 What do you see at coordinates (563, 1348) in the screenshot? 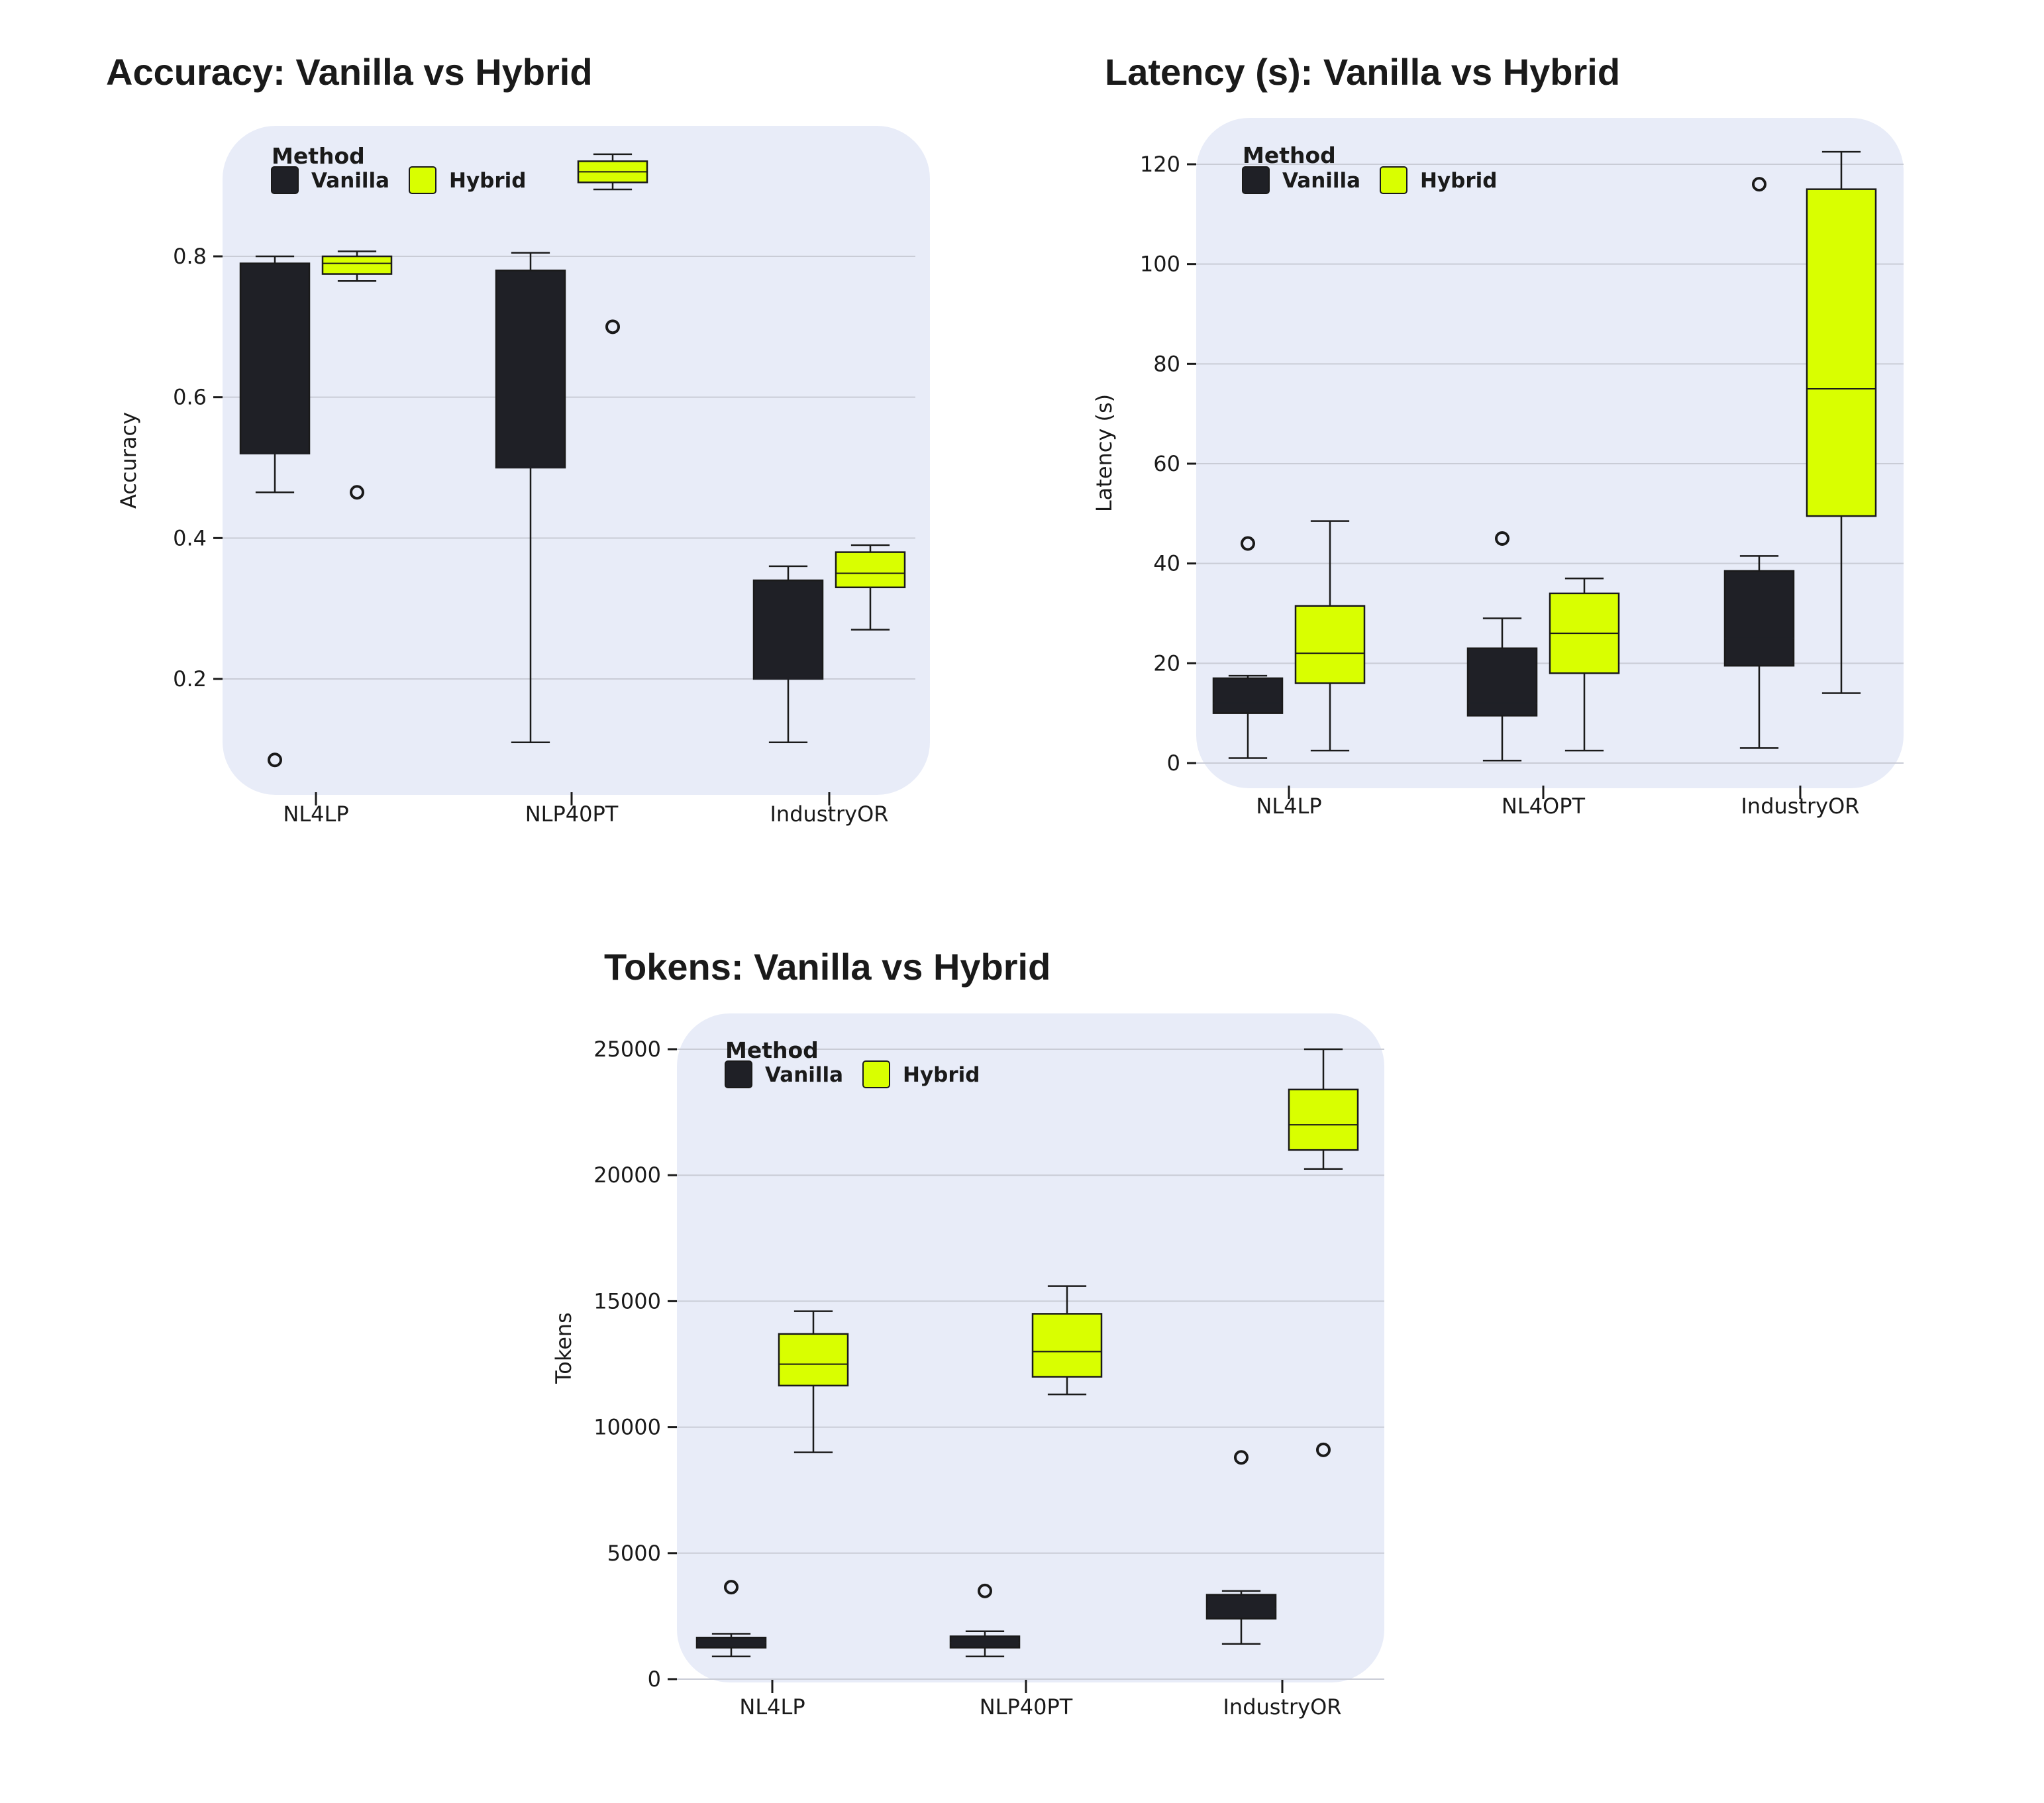
I see `y-axis-label: Tokens` at bounding box center [563, 1348].